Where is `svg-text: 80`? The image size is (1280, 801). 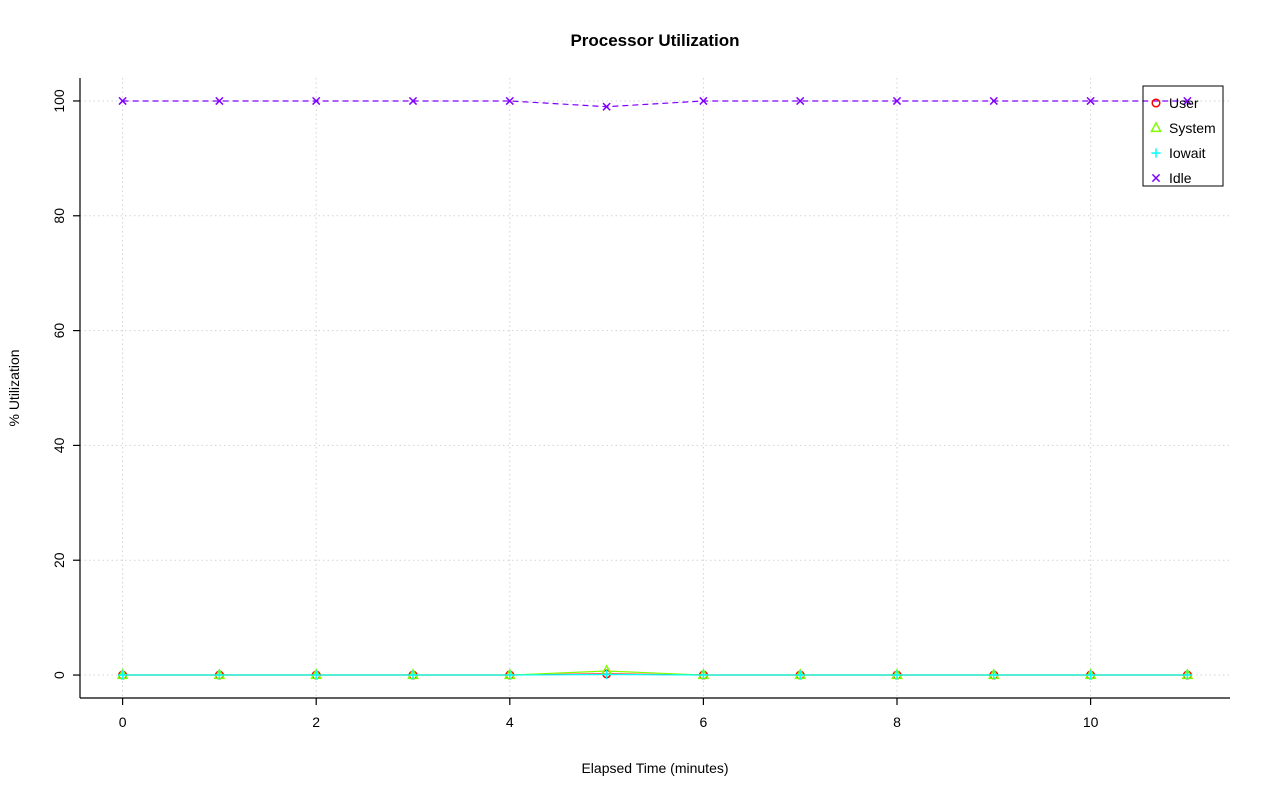 svg-text: 80 is located at coordinates (59, 216).